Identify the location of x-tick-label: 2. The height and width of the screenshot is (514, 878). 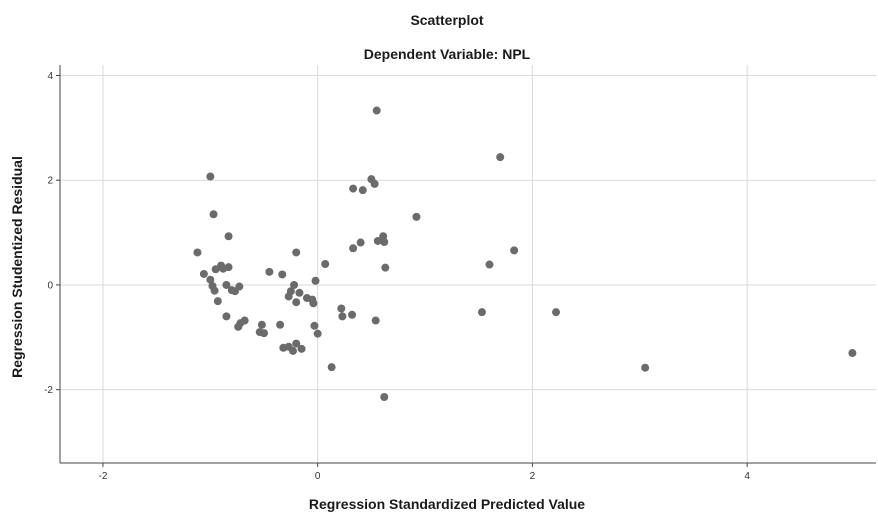
(533, 476).